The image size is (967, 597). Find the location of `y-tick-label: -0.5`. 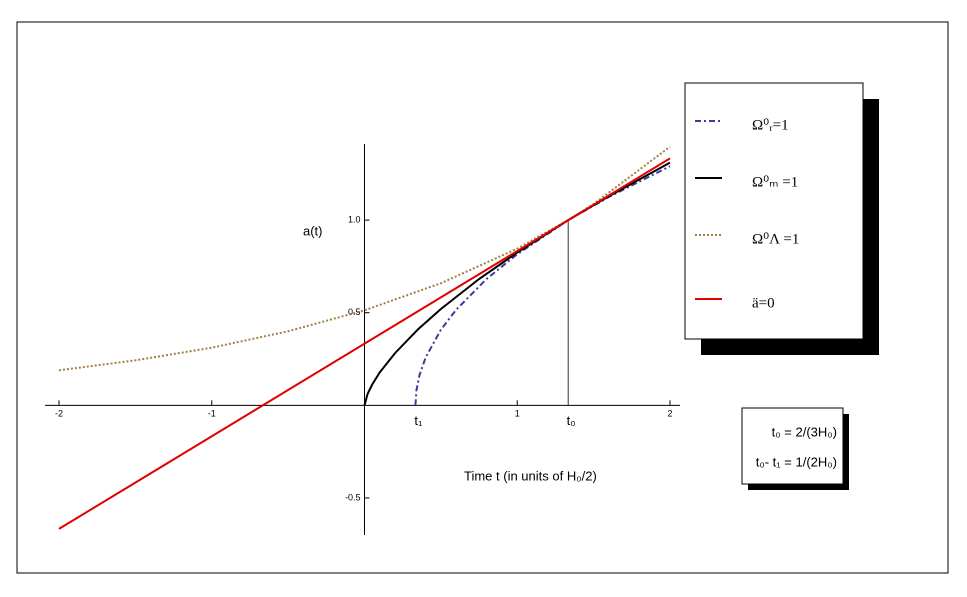

y-tick-label: -0.5 is located at coordinates (353, 497).